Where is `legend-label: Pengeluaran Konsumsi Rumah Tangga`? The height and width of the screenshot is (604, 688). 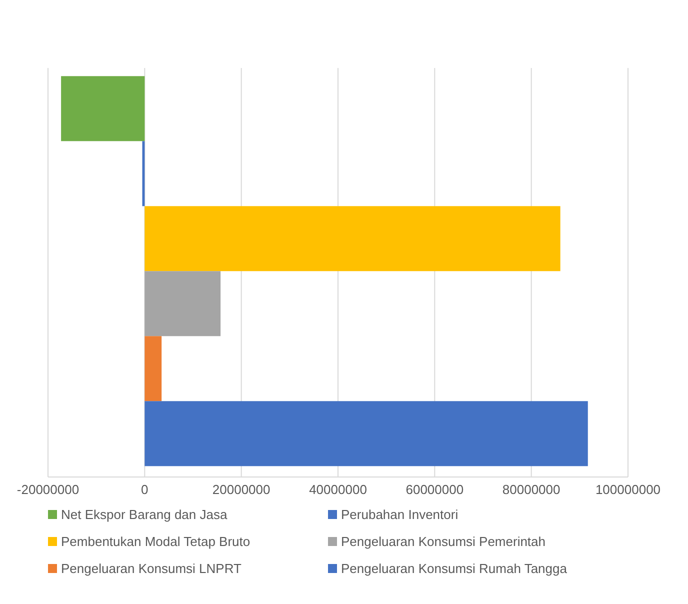 legend-label: Pengeluaran Konsumsi Rumah Tangga is located at coordinates (454, 568).